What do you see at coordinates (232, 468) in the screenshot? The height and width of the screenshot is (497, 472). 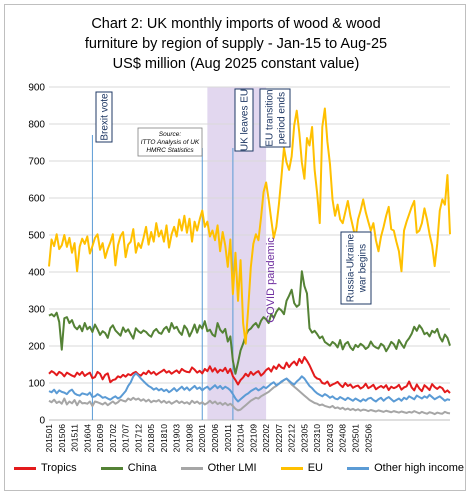 I see `legend-label: Other LMI` at bounding box center [232, 468].